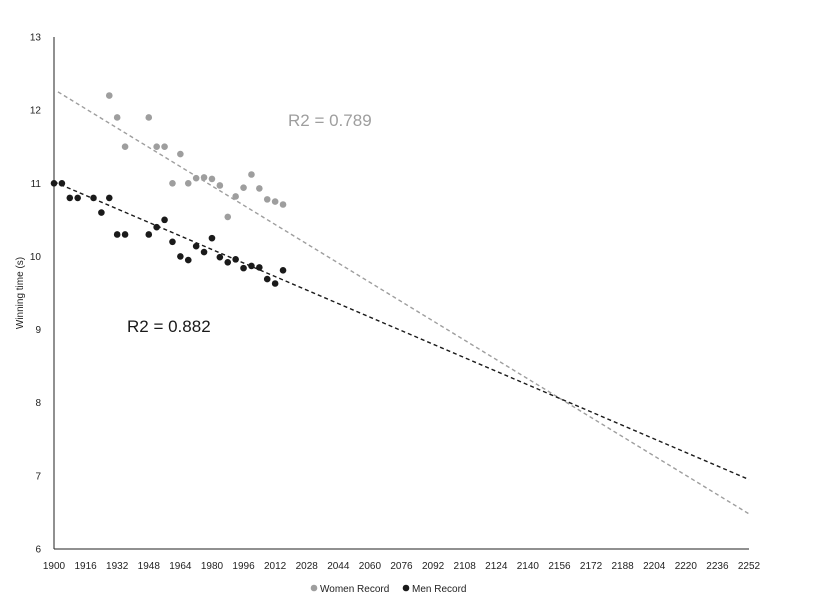 This screenshot has width=818, height=606. I want to click on x-tick-label: 2012, so click(275, 566).